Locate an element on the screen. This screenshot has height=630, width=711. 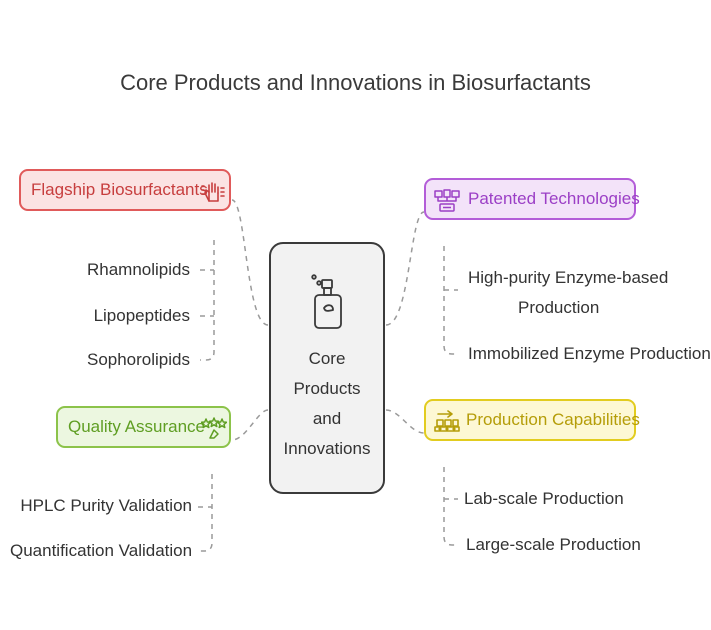
center-line: Products is located at coordinates (327, 388).